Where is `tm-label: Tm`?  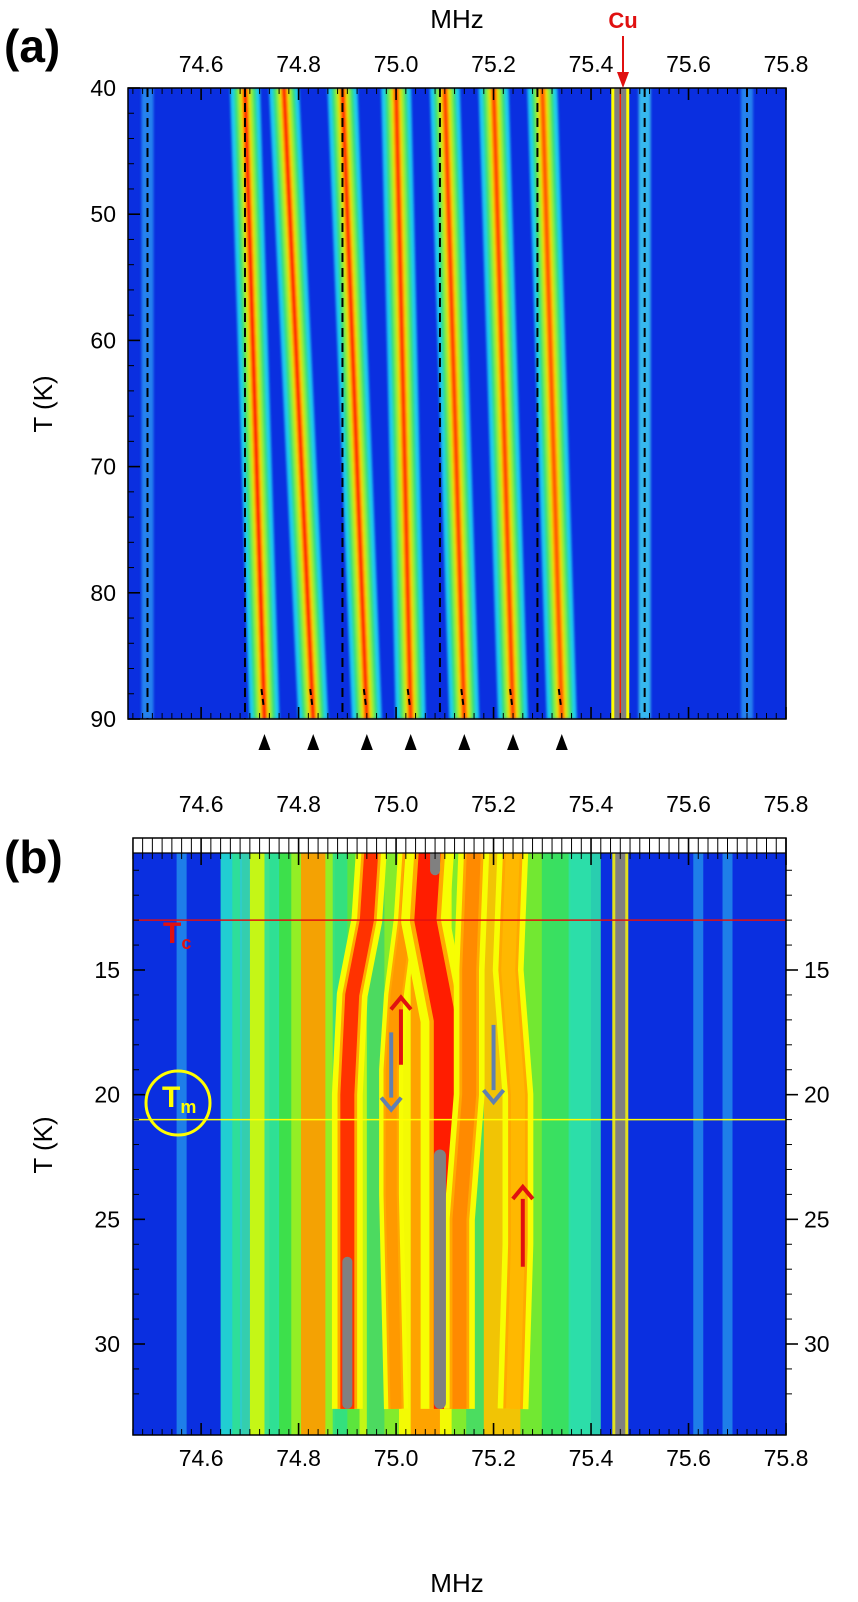
tm-label: Tm is located at coordinates (179, 1099).